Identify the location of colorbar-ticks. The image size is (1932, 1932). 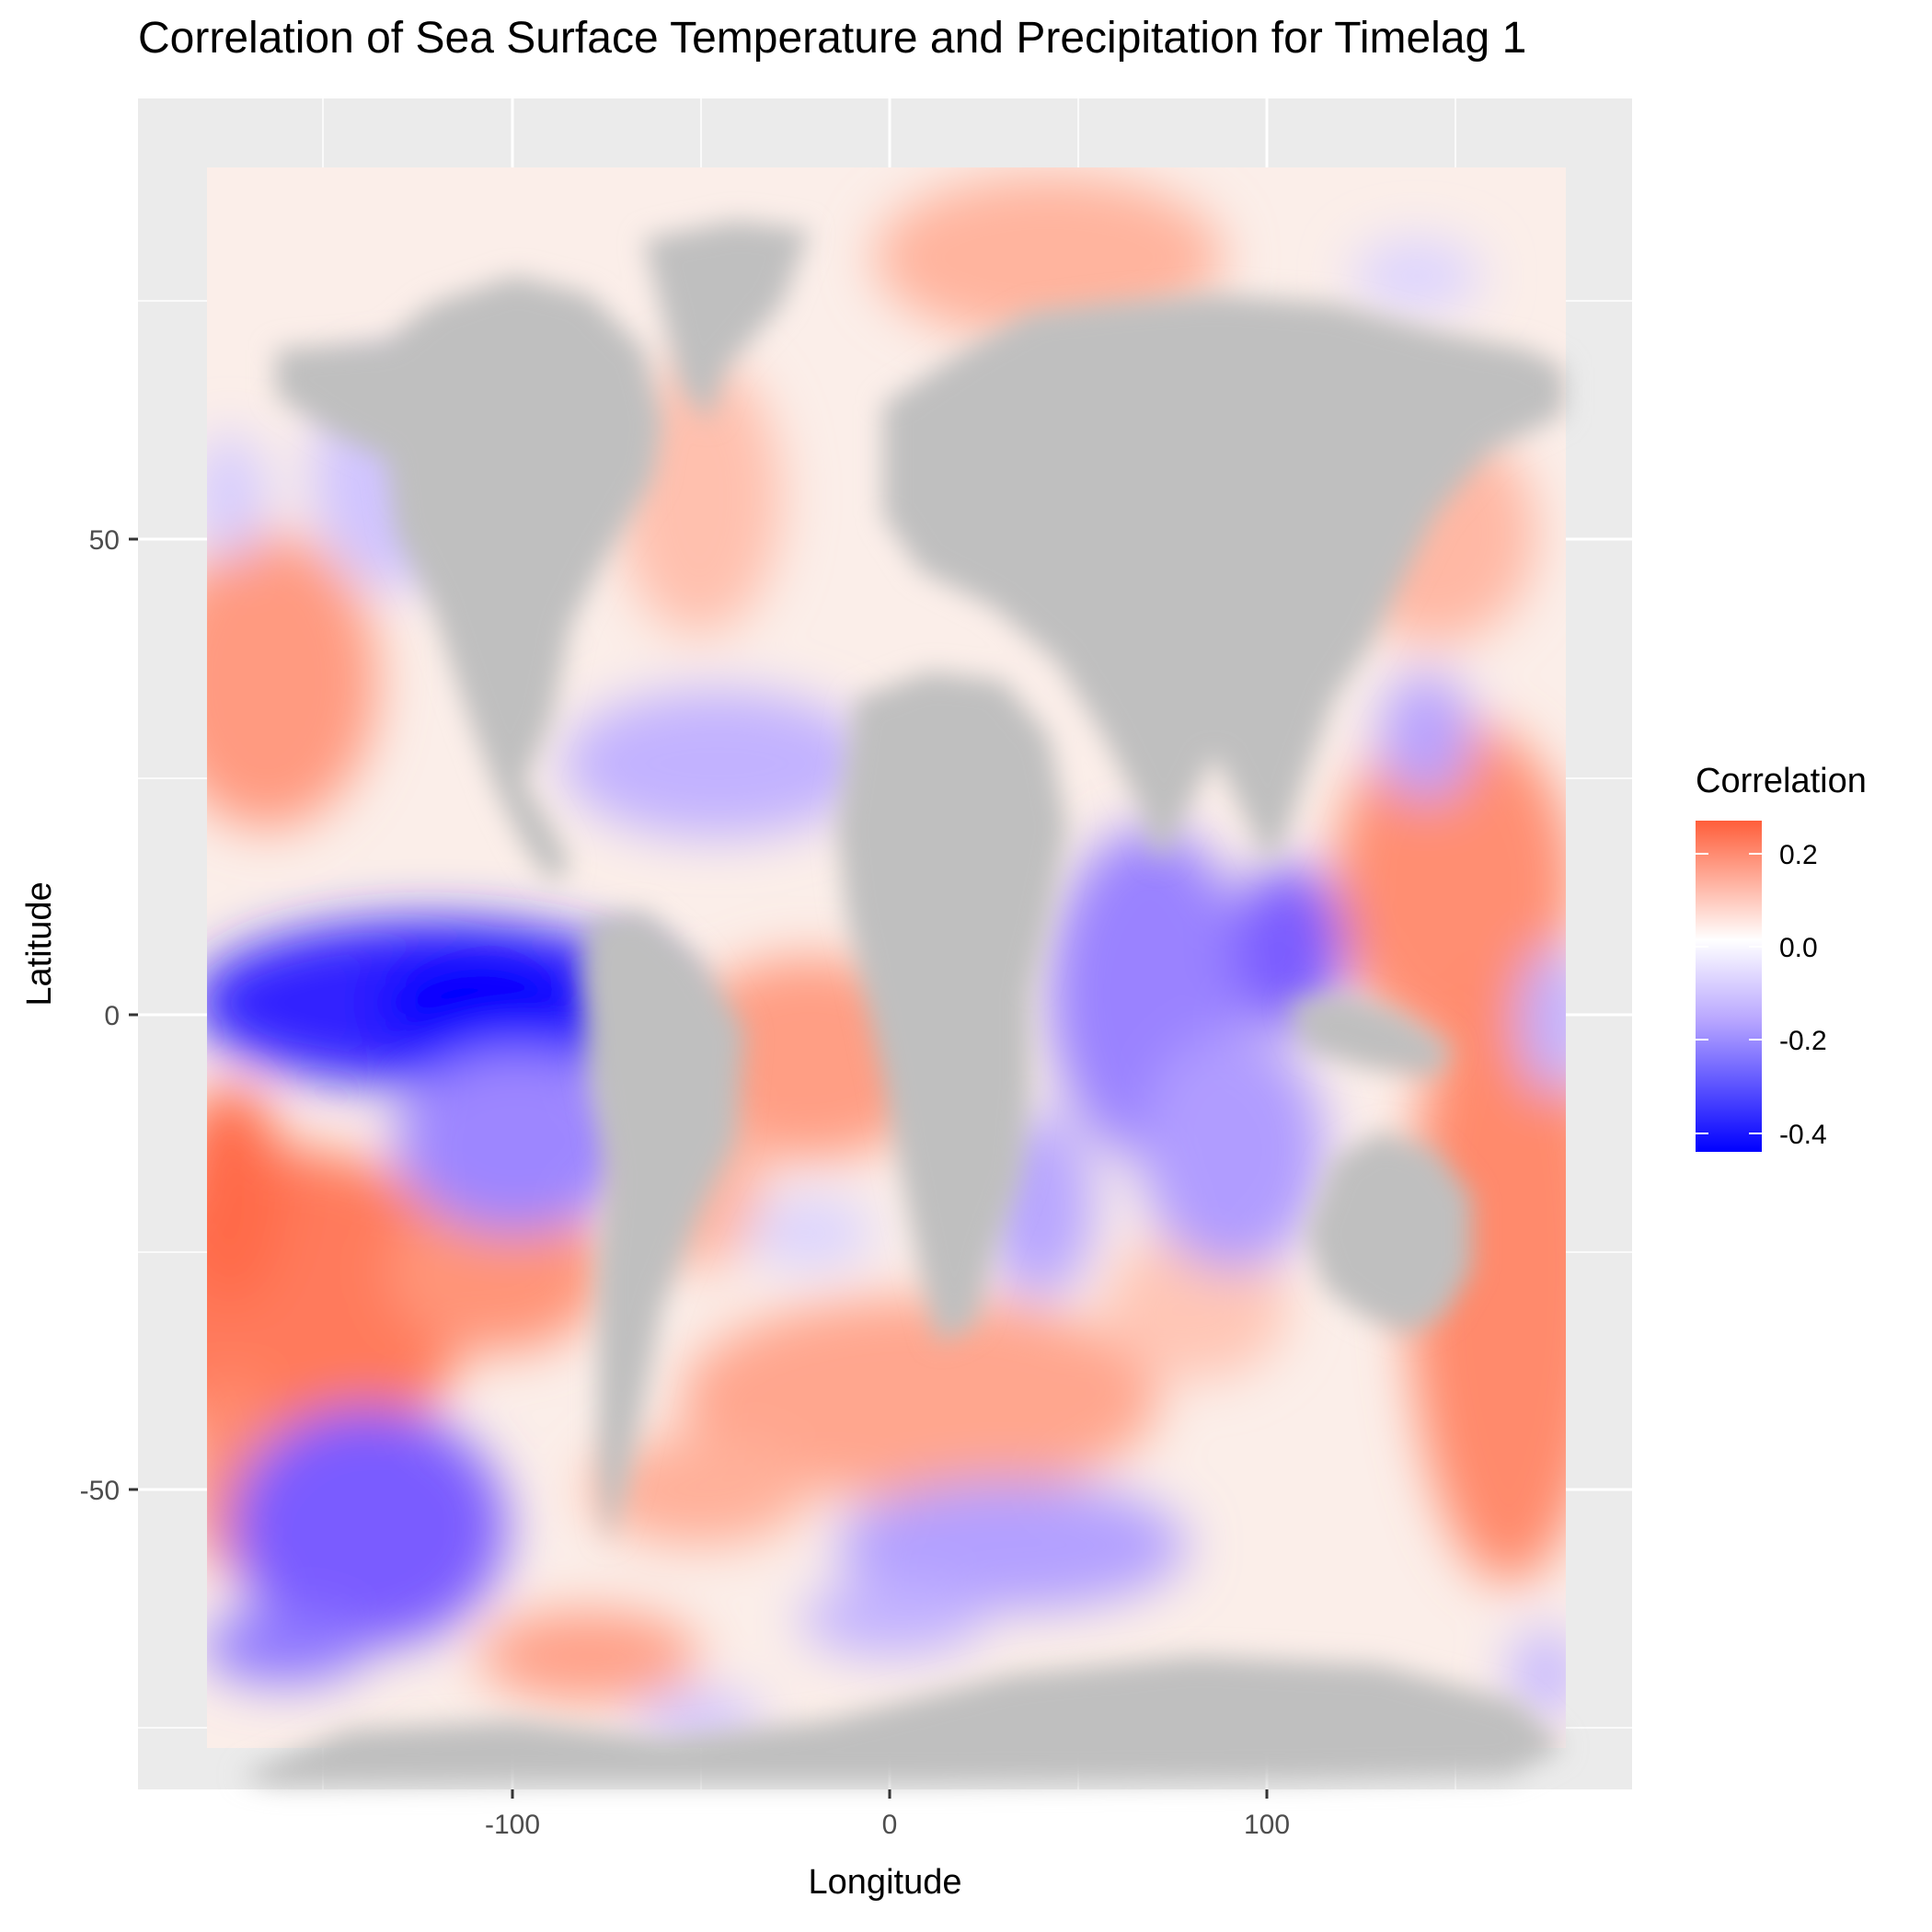
(1729, 993).